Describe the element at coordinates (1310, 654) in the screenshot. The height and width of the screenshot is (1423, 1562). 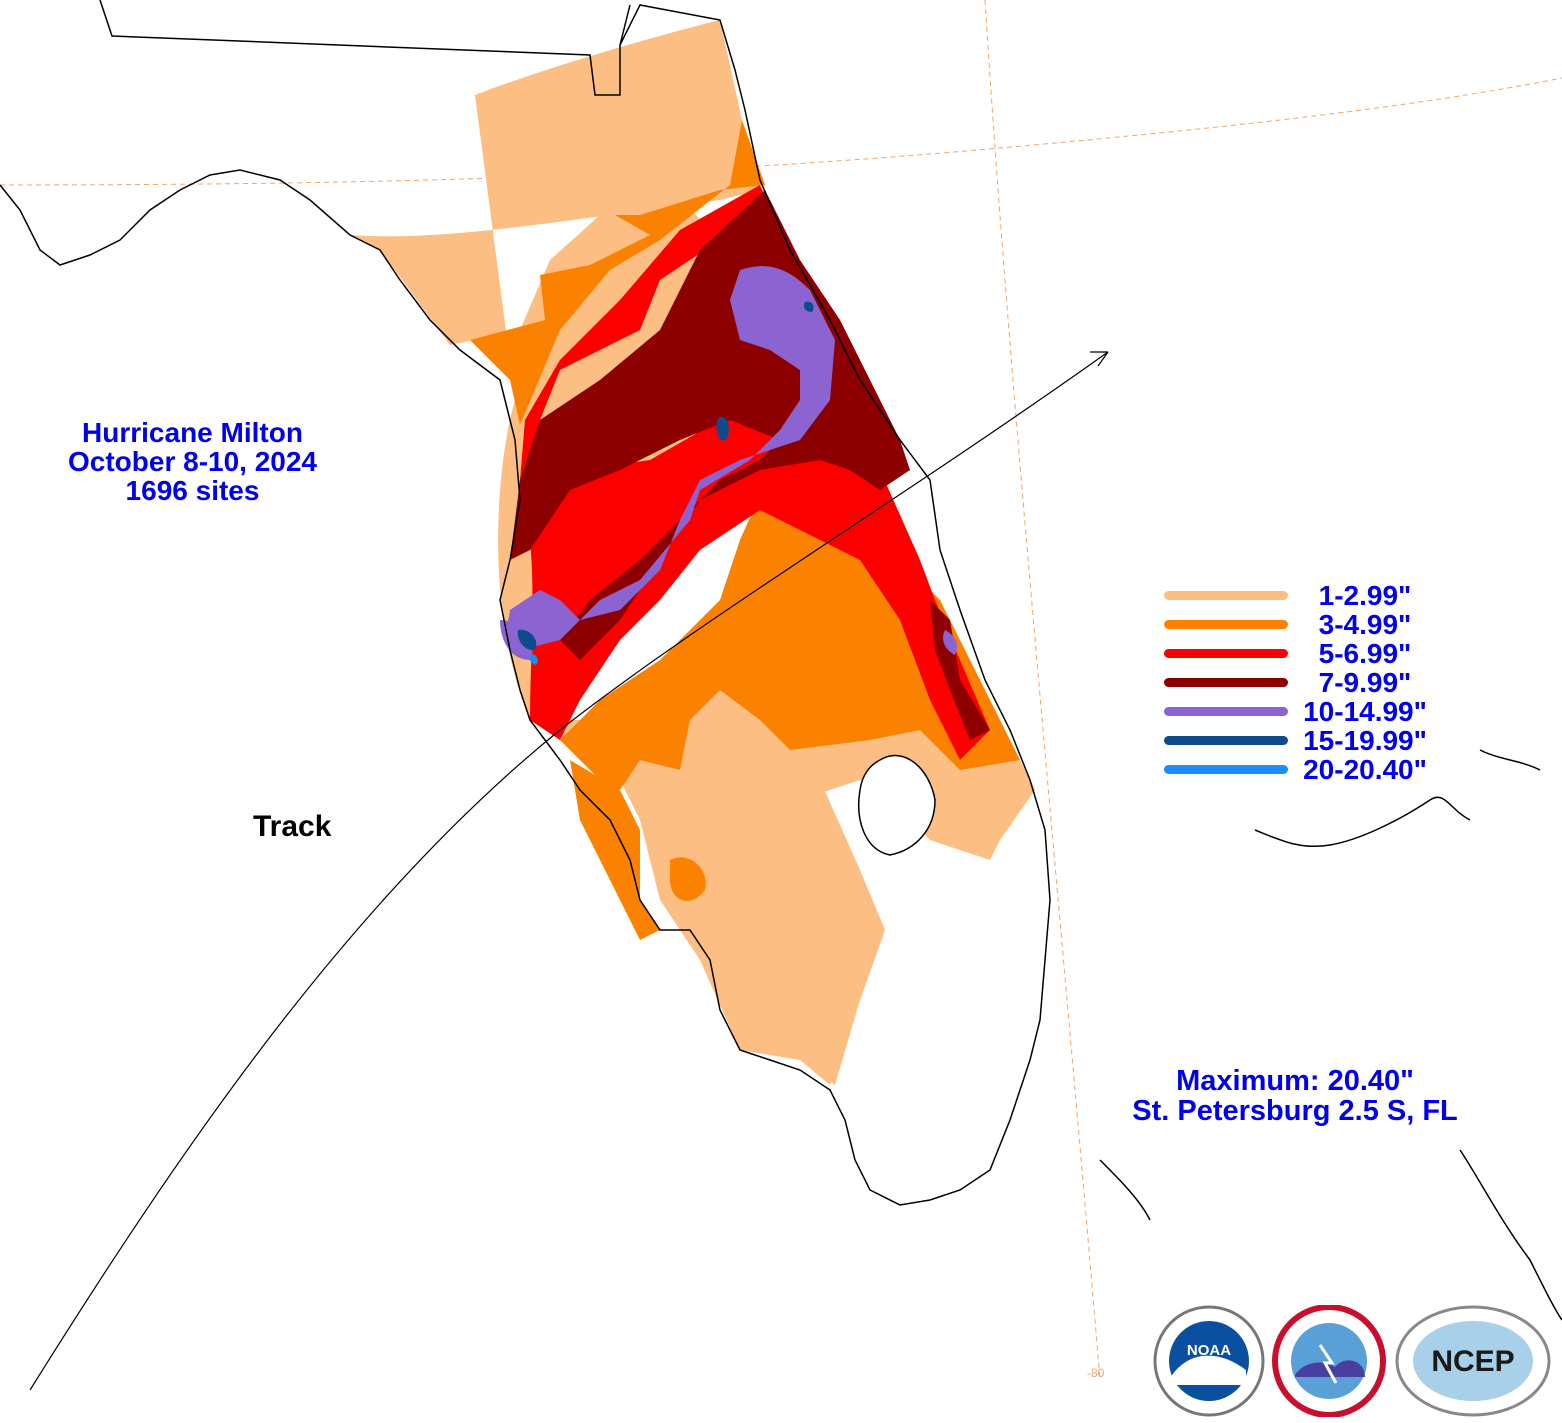
I see `legend-row: 5-6.99"` at that location.